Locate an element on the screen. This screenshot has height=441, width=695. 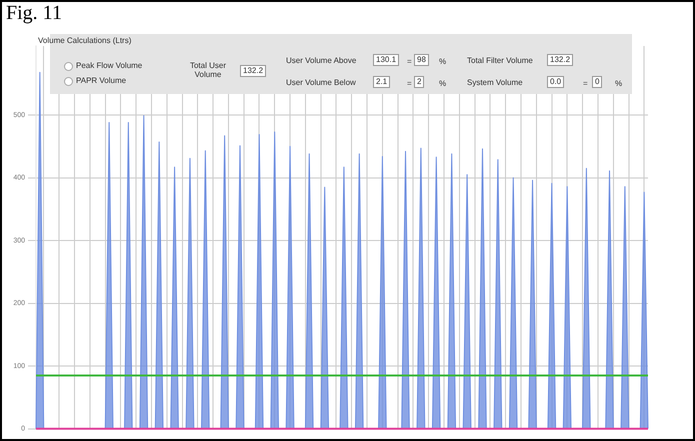
annotation: User Volume Below is located at coordinates (321, 82).